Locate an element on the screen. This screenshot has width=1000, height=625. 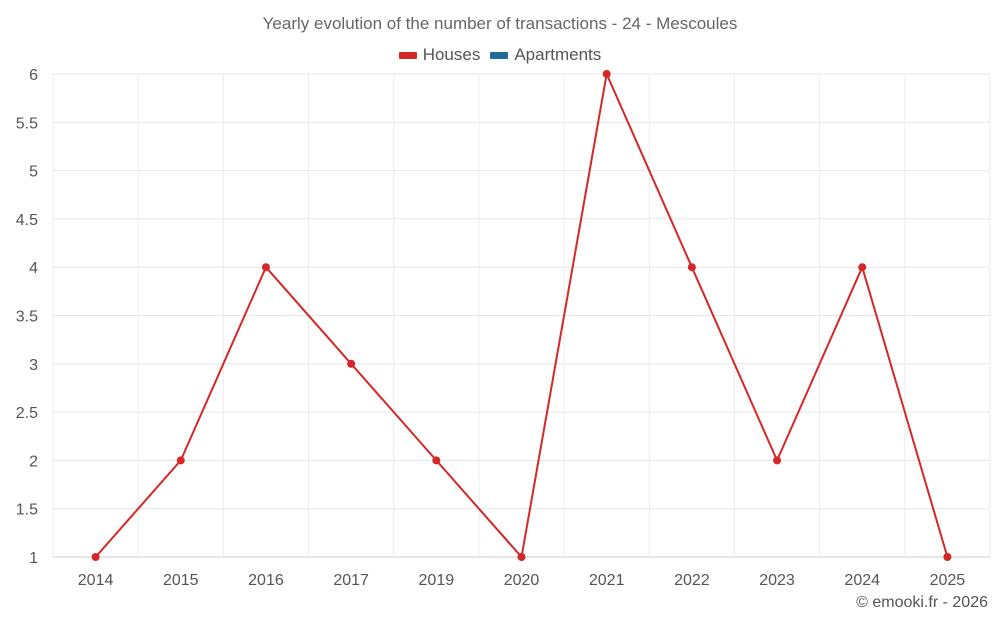
x-tick-label: 2015 is located at coordinates (181, 580).